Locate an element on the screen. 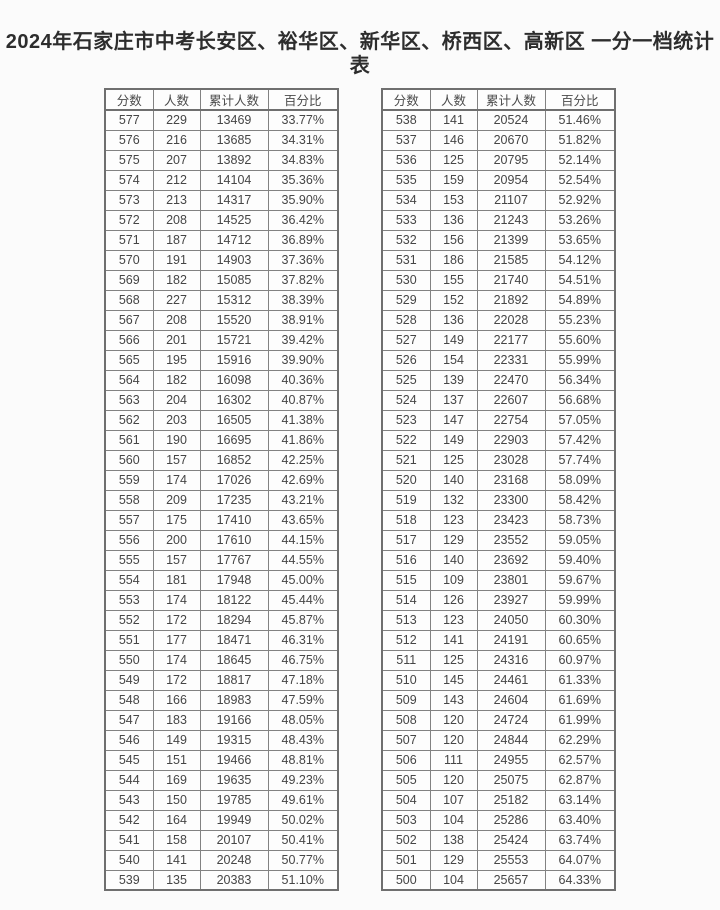 This screenshot has width=720, height=910. cumulative-cell: 25075 is located at coordinates (511, 780).